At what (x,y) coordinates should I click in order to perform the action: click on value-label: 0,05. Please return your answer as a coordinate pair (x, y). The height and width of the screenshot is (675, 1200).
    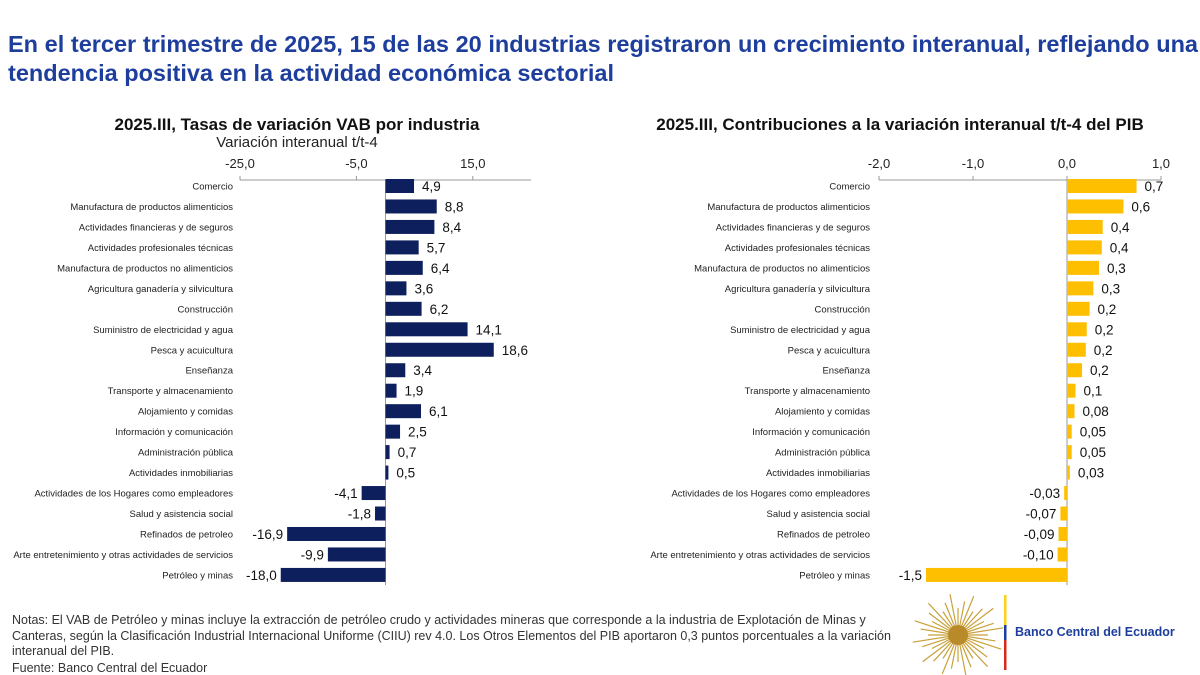
    Looking at the image, I should click on (1093, 432).